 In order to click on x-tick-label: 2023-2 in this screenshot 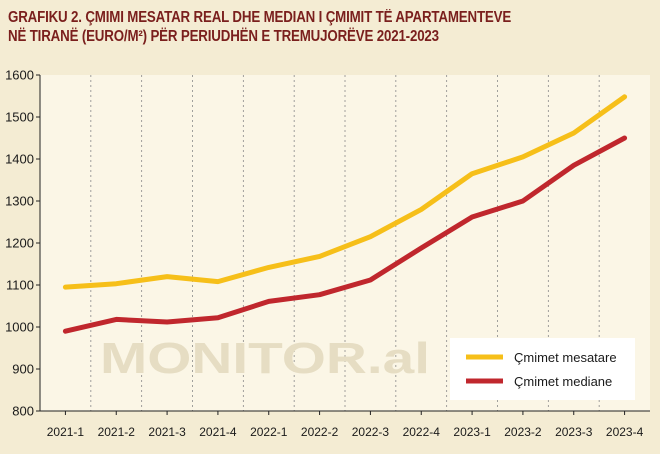, I will do `click(523, 432)`.